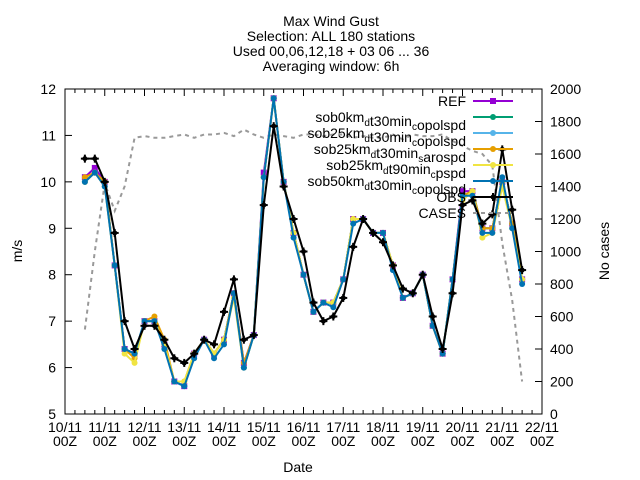 The width and height of the screenshot is (640, 480). Describe the element at coordinates (52, 368) in the screenshot. I see `y-tick-label: 6` at that location.